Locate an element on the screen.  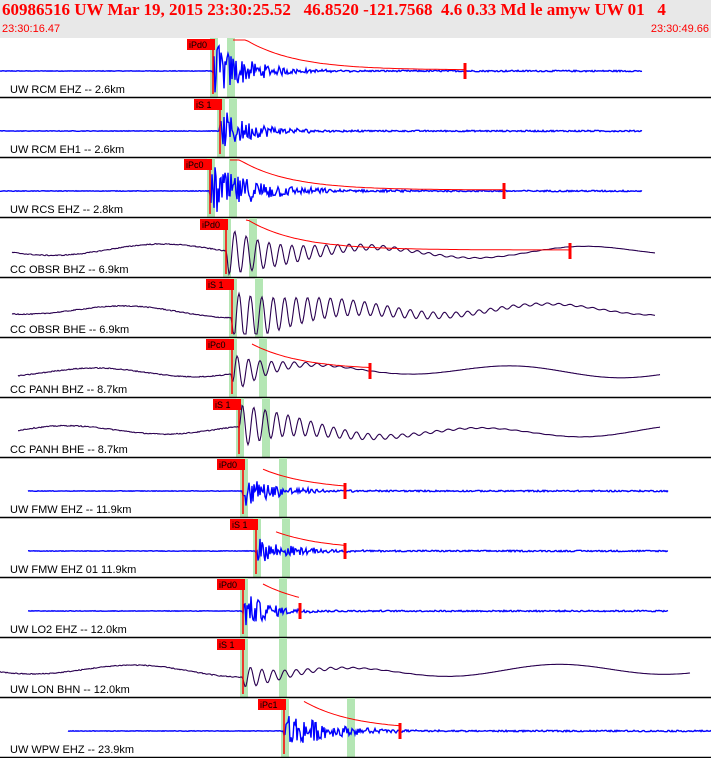
station-label: UW RCS EHZ -- 2.8km is located at coordinates (66, 210).